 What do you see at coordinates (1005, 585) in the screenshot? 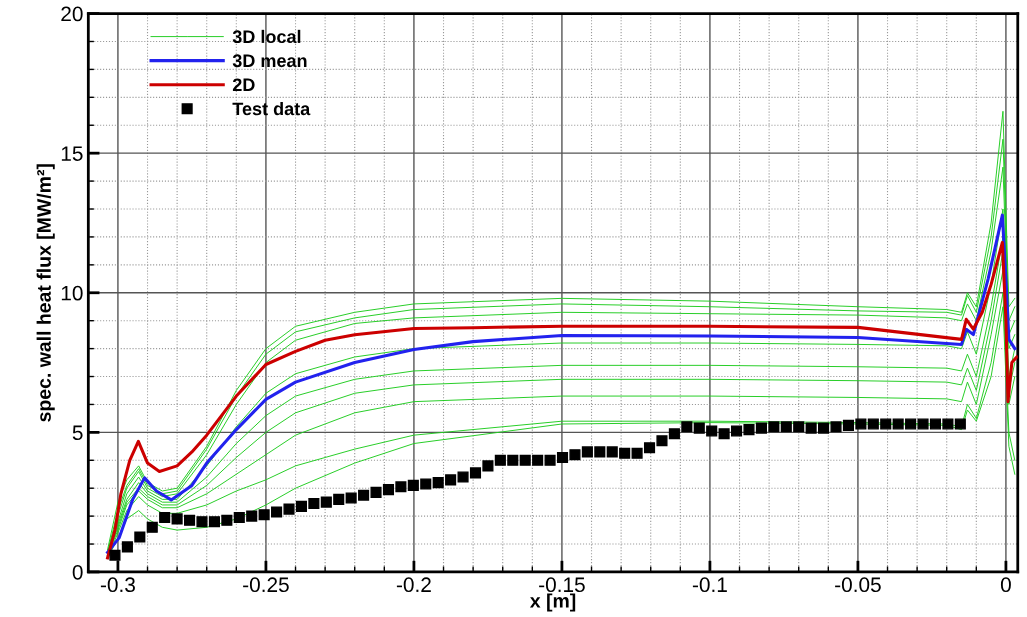
I see `x-tick-label: 0` at bounding box center [1005, 585].